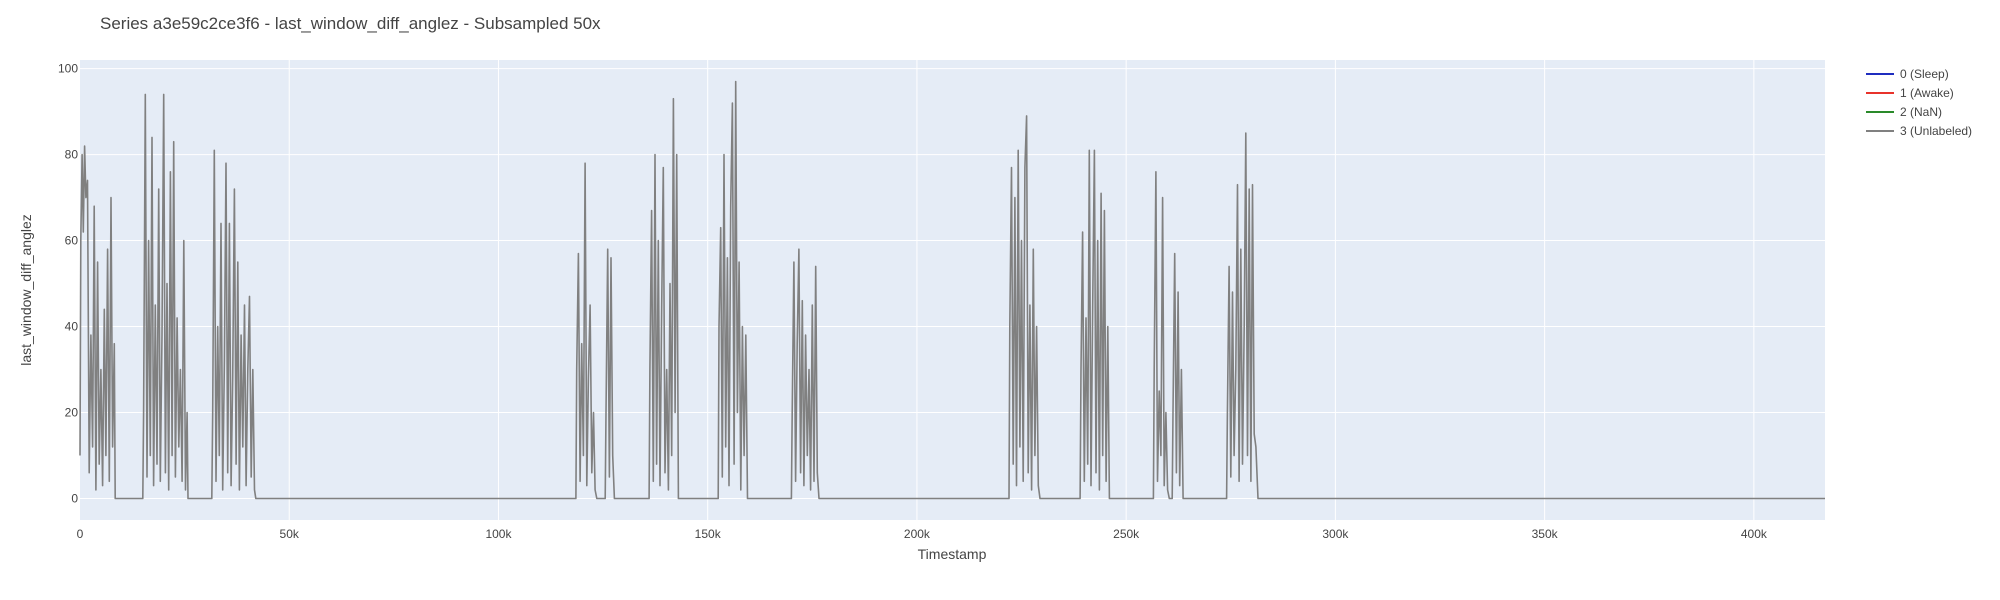  I want to click on x-tick-label: 50k, so click(290, 534).